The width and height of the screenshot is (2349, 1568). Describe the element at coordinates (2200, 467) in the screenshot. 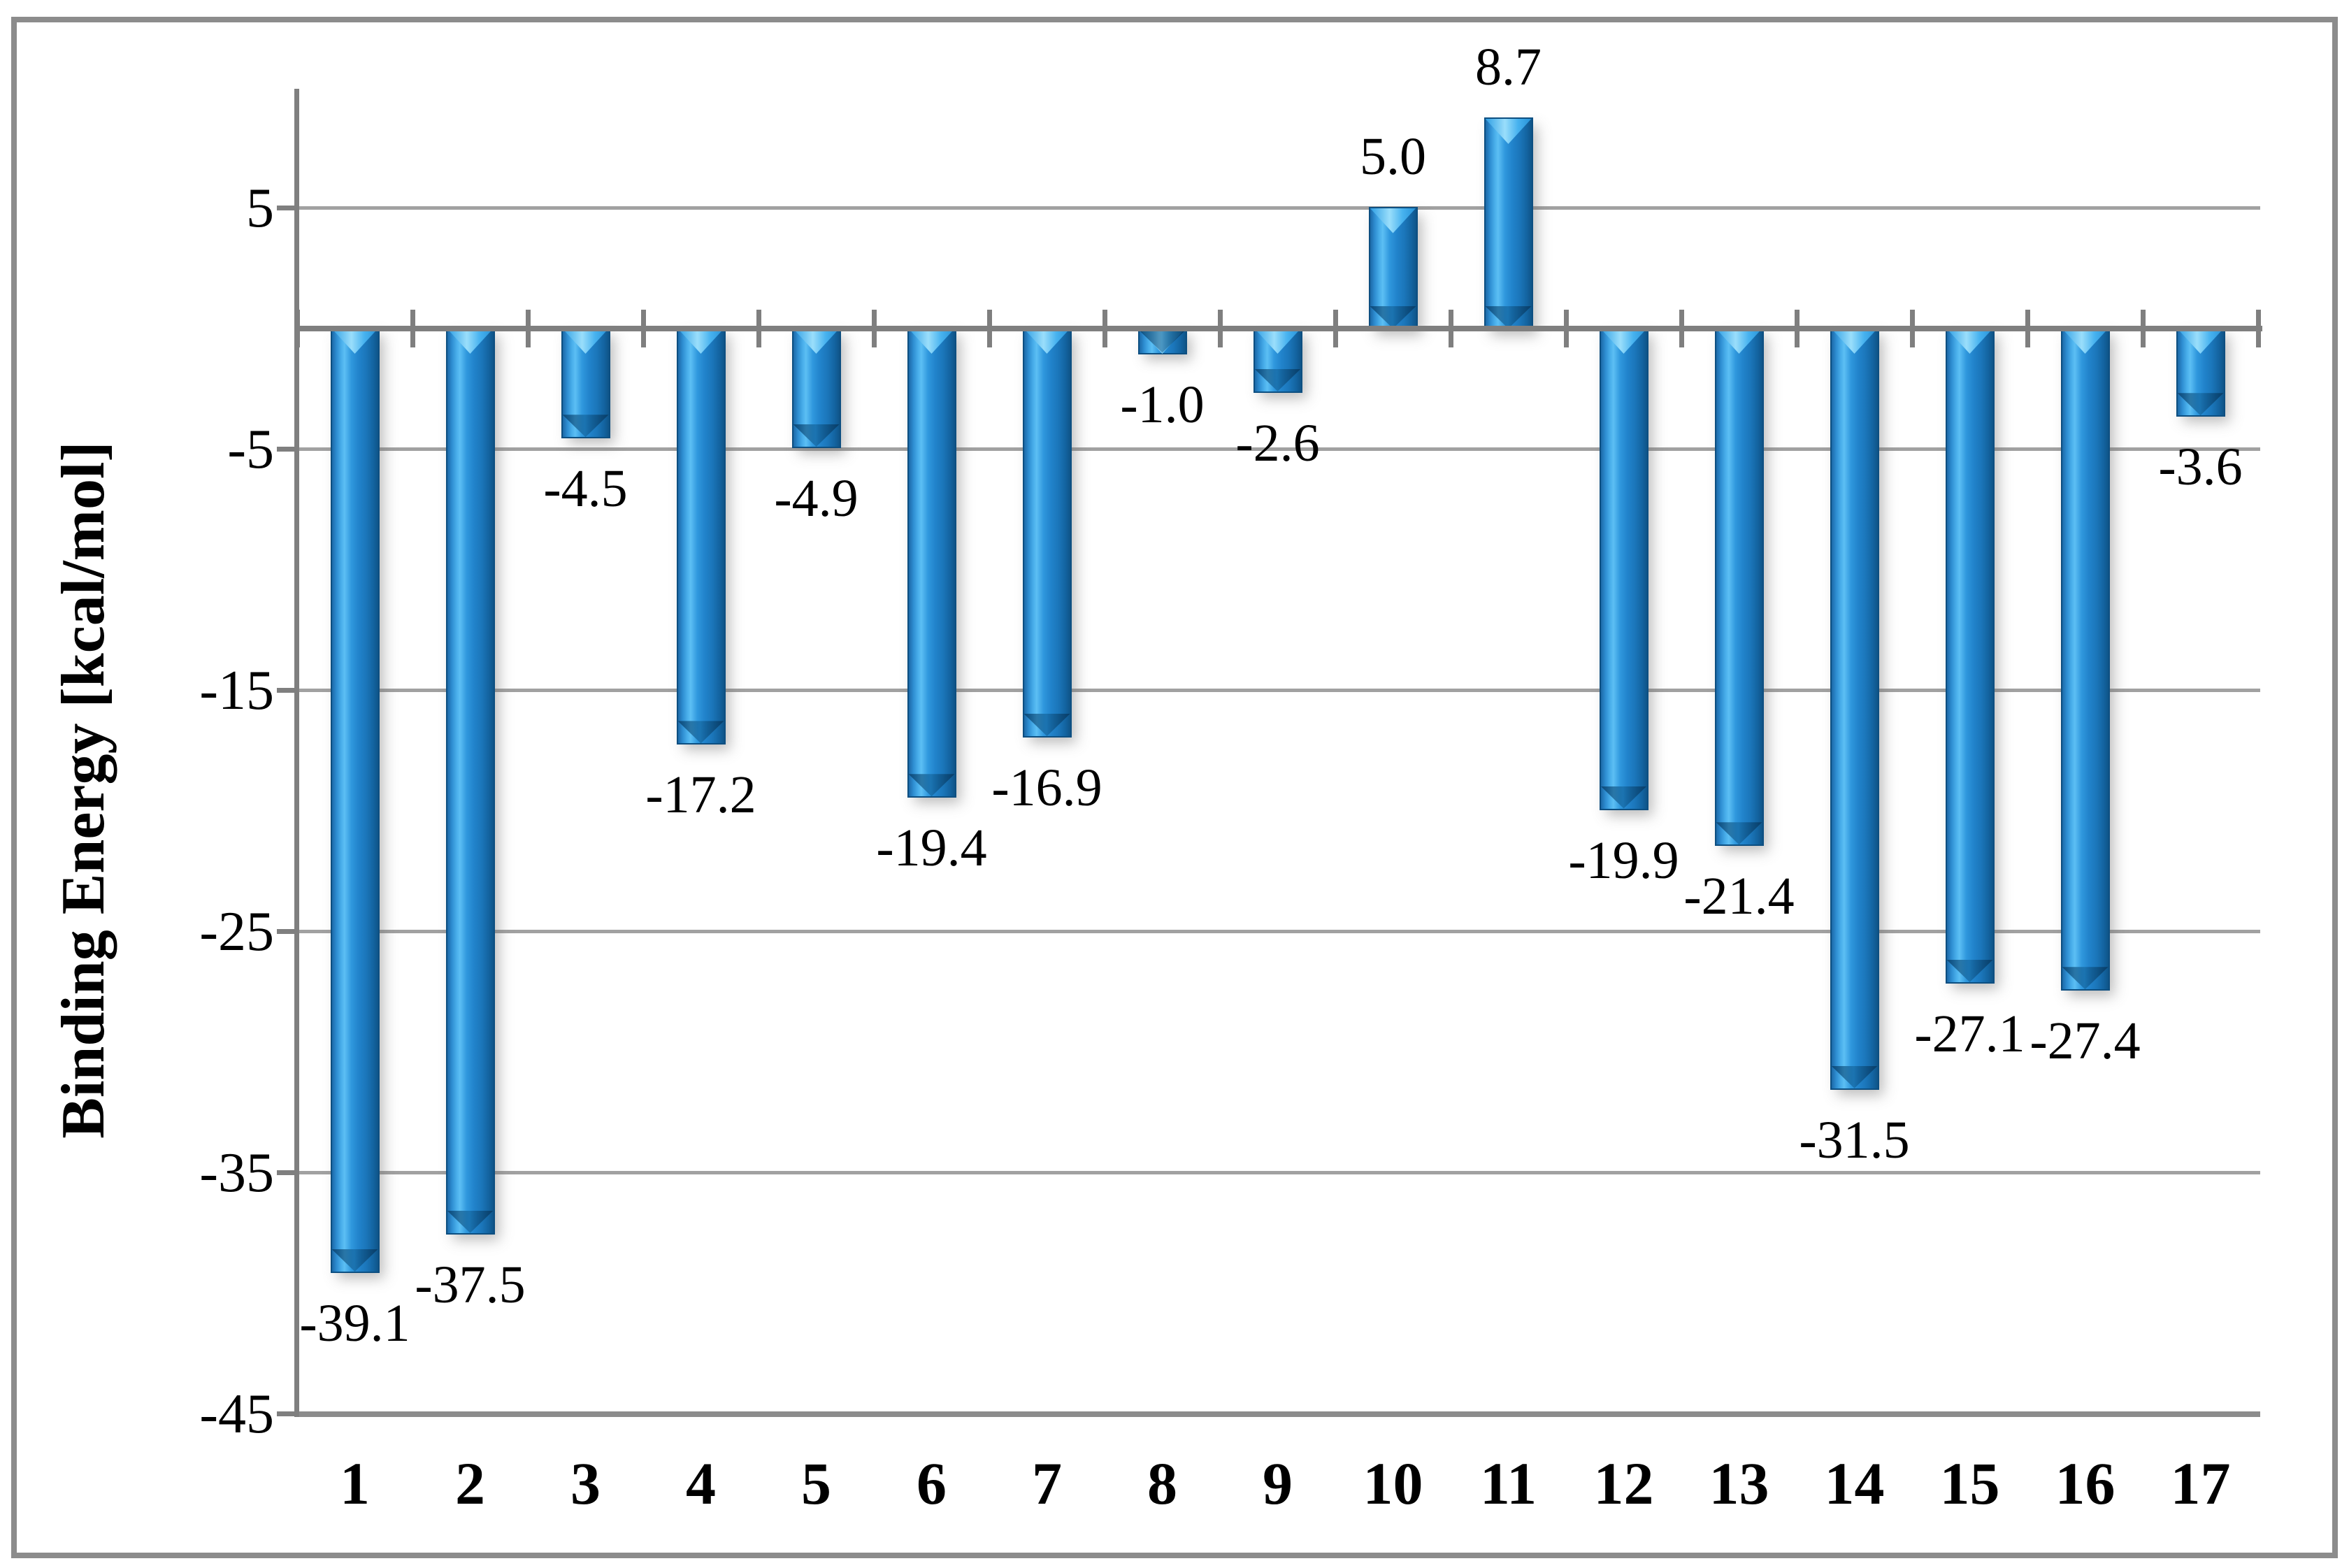

I see `data-label-17: -3.6` at that location.